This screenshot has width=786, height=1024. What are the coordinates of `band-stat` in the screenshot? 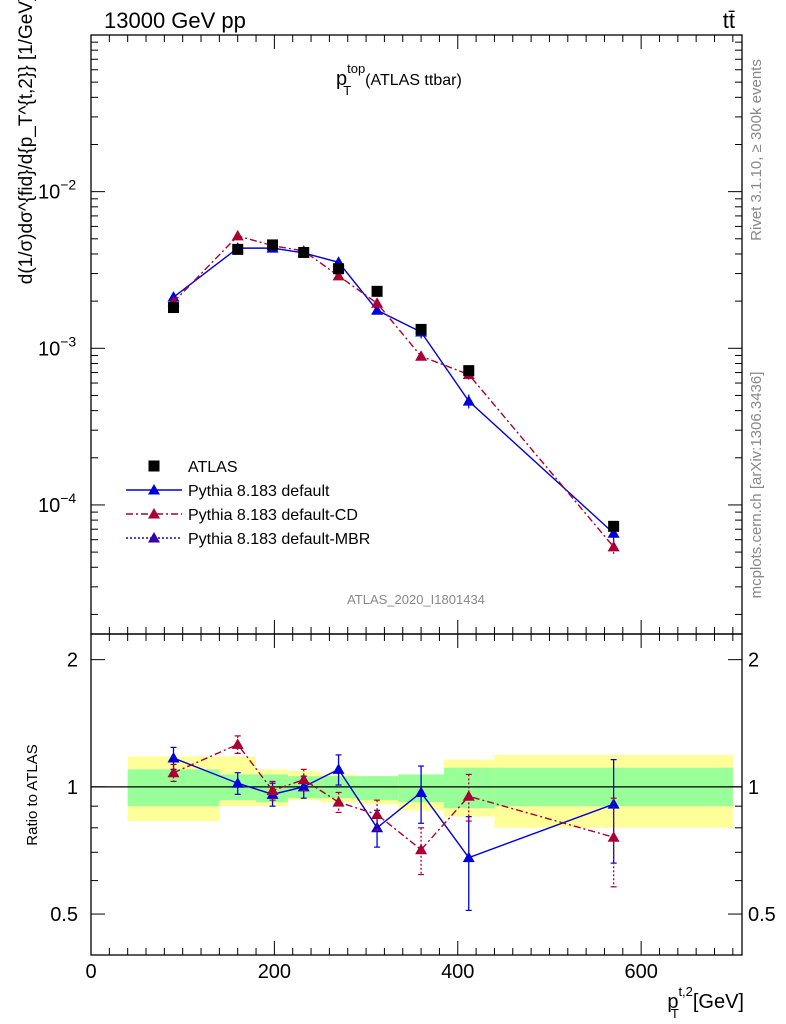 It's located at (377, 788).